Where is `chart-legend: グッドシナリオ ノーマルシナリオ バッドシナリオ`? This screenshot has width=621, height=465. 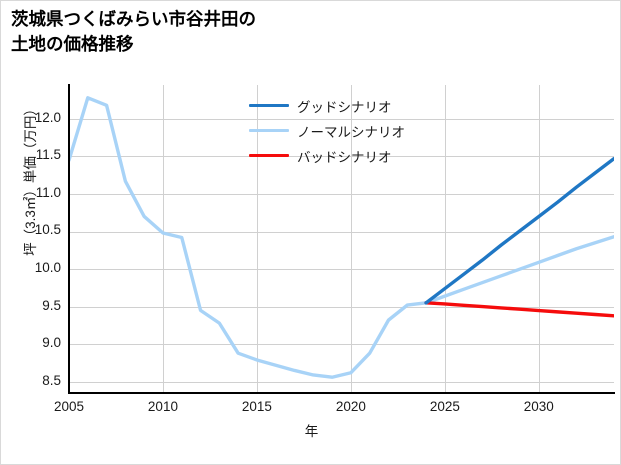 chart-legend: グッドシナリオ ノーマルシナリオ バッドシナリオ is located at coordinates (359, 130).